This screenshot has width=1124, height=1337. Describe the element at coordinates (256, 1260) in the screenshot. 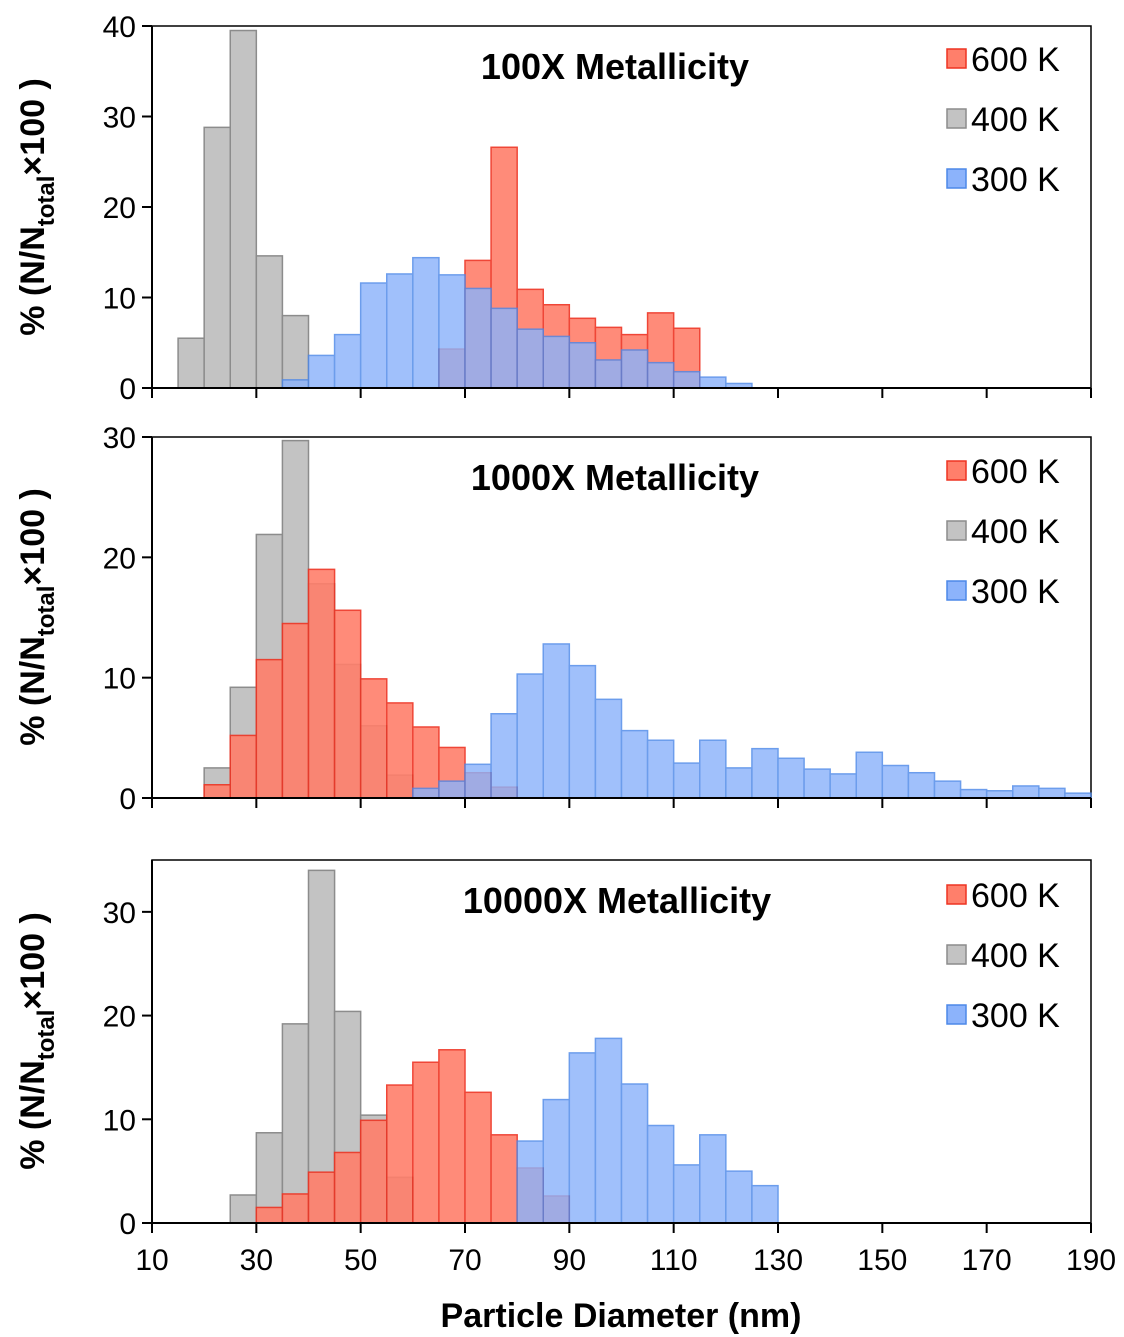

I see `x-tick-label: 30` at that location.